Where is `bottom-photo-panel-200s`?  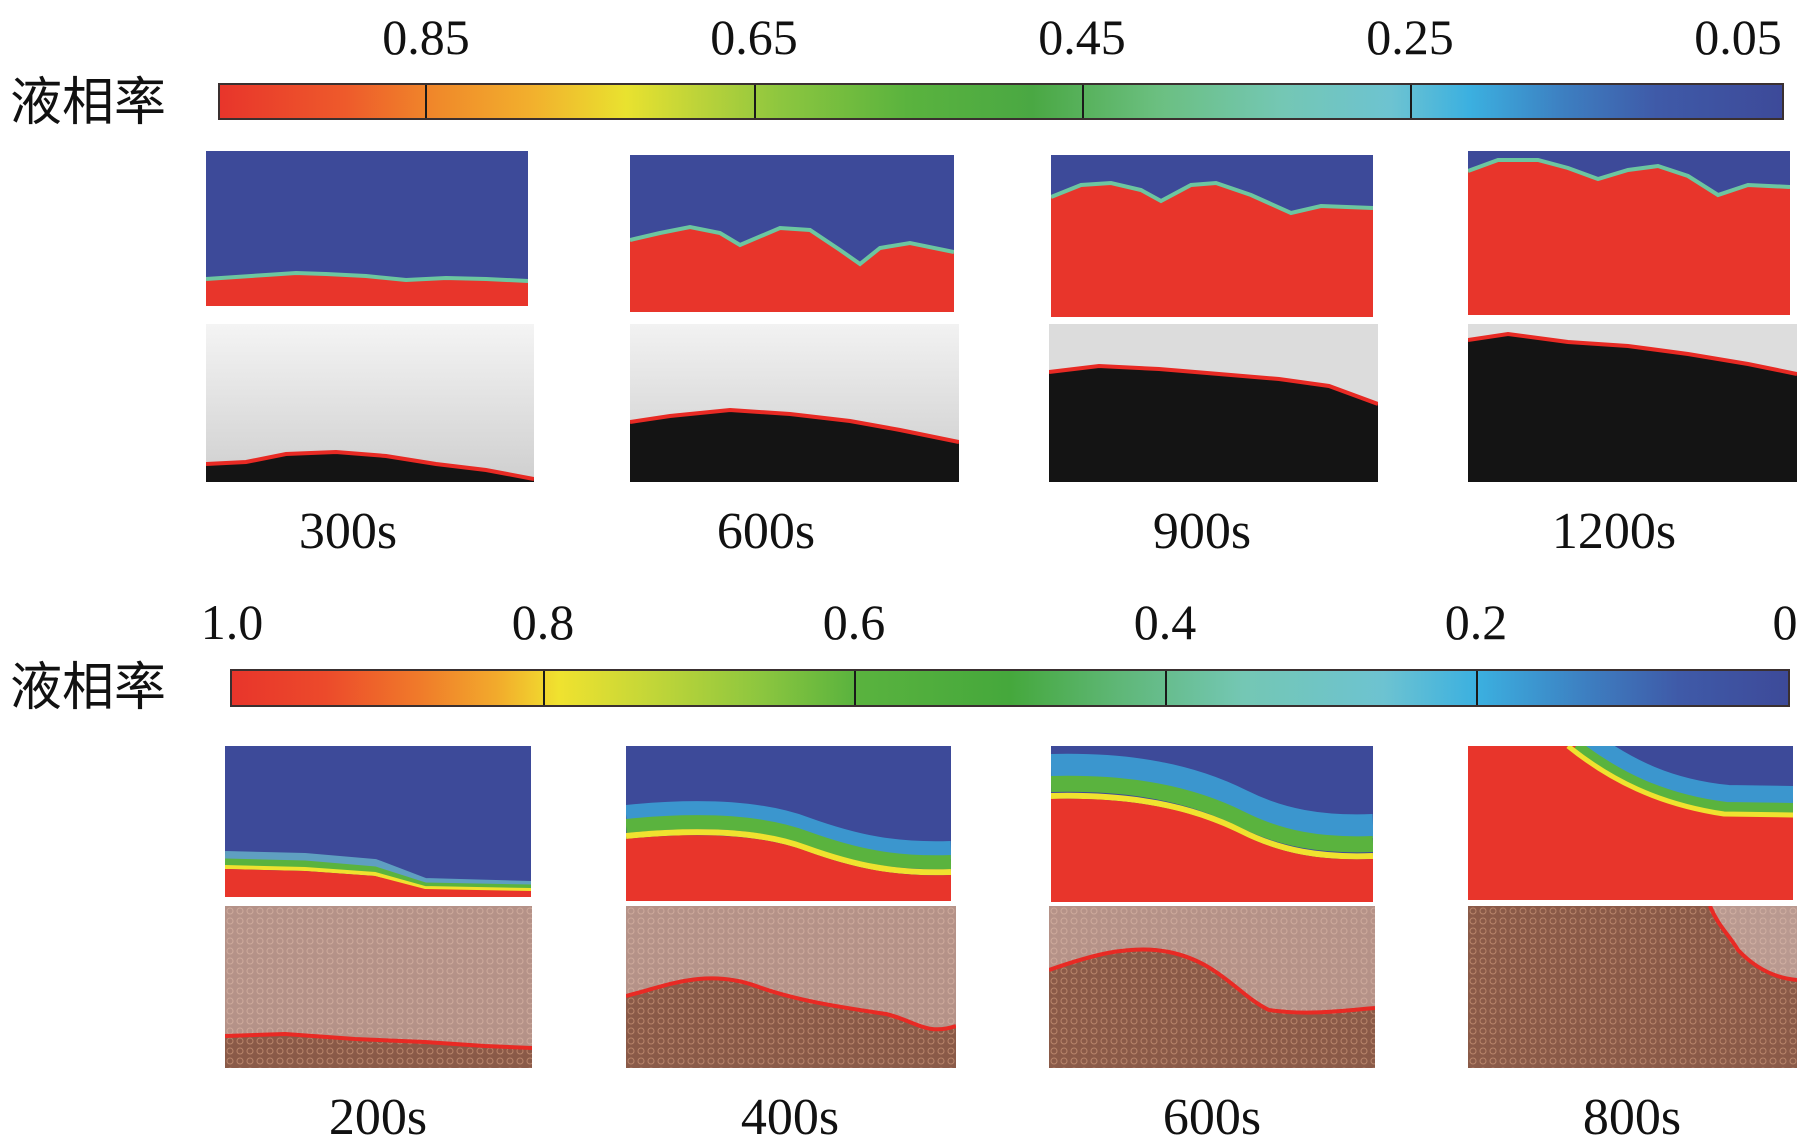 bottom-photo-panel-200s is located at coordinates (378, 987).